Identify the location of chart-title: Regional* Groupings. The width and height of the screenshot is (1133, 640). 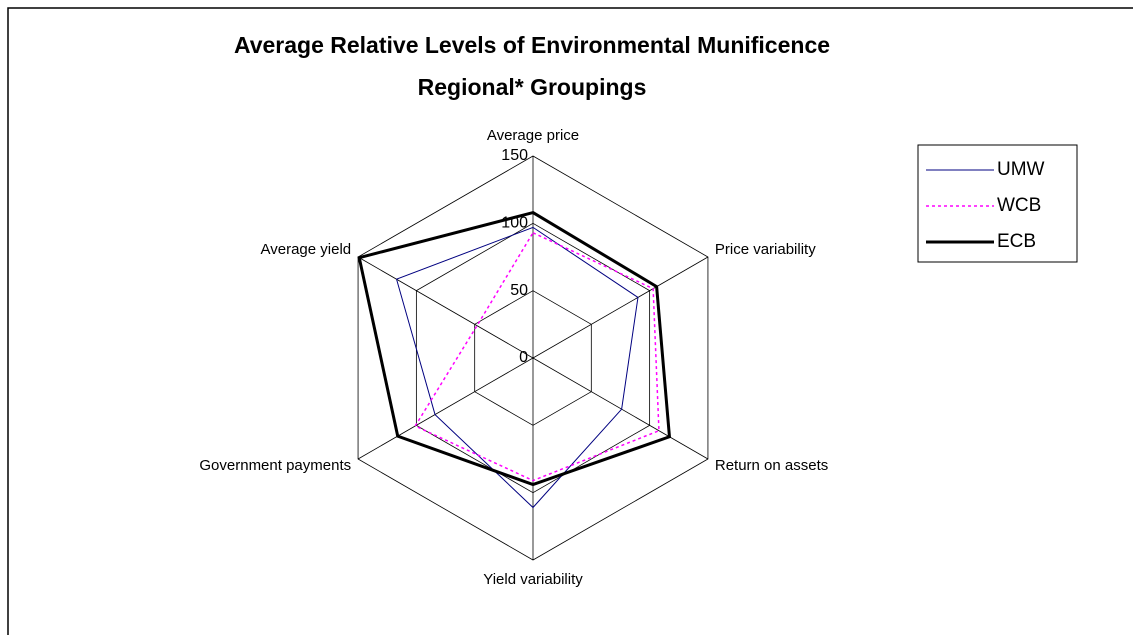
(532, 87).